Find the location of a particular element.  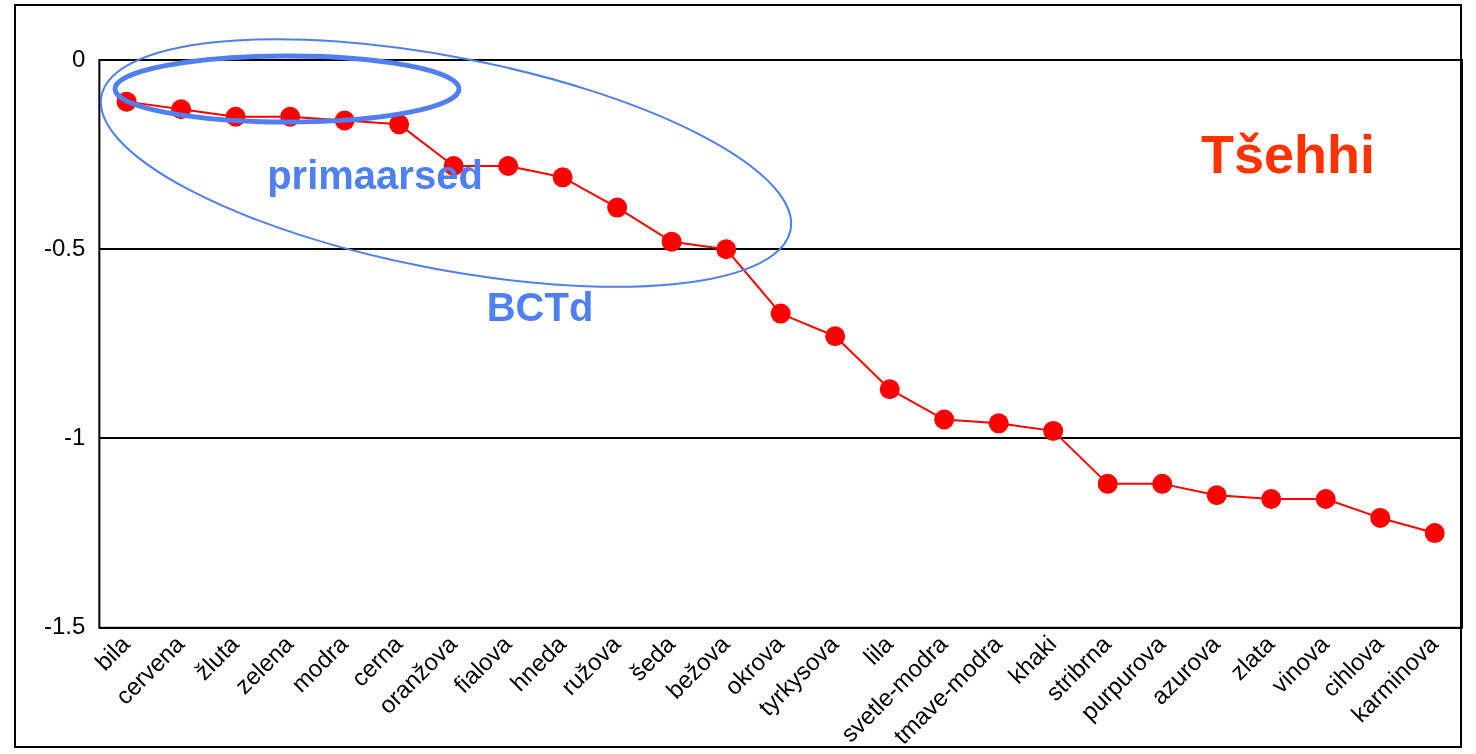

y-tick-label: -0.5 is located at coordinates (65, 247).